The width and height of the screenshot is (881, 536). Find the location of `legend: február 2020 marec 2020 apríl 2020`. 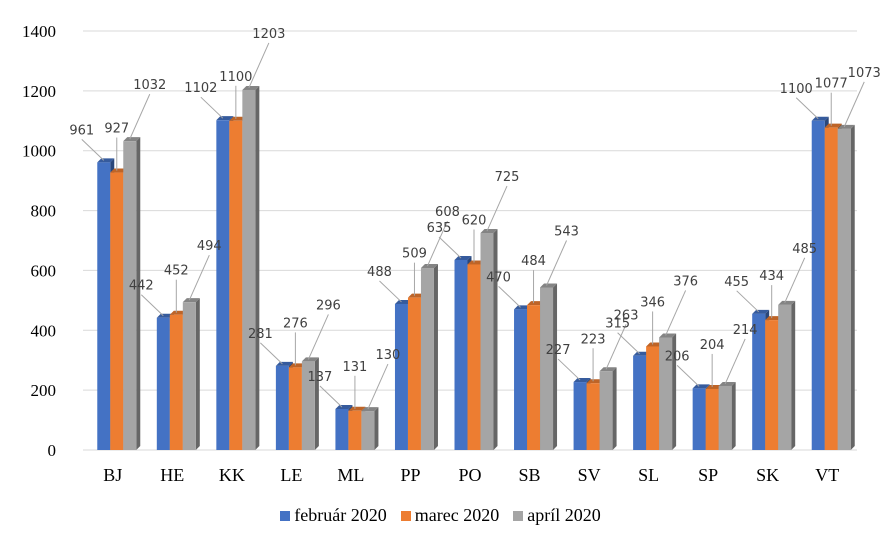

legend: február 2020 marec 2020 apríl 2020 is located at coordinates (440, 515).